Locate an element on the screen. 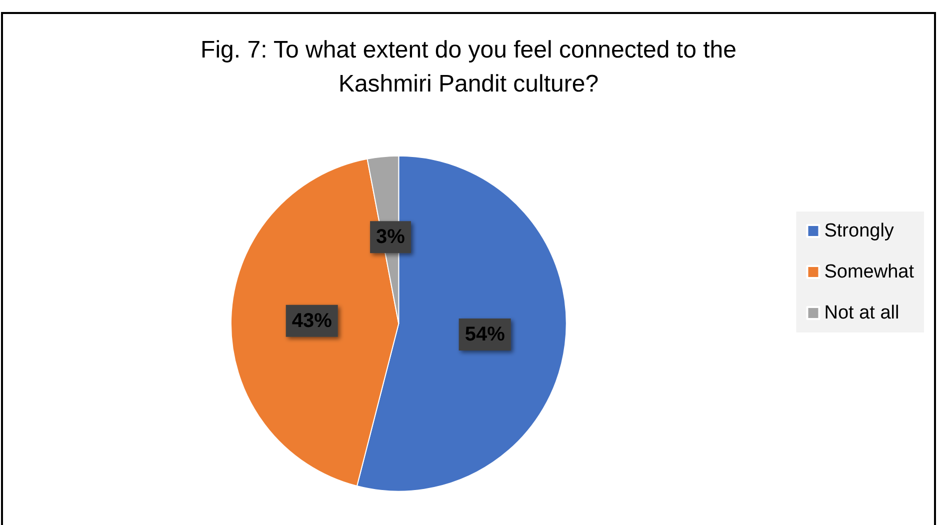 The height and width of the screenshot is (525, 939). data-label: 3% is located at coordinates (391, 237).